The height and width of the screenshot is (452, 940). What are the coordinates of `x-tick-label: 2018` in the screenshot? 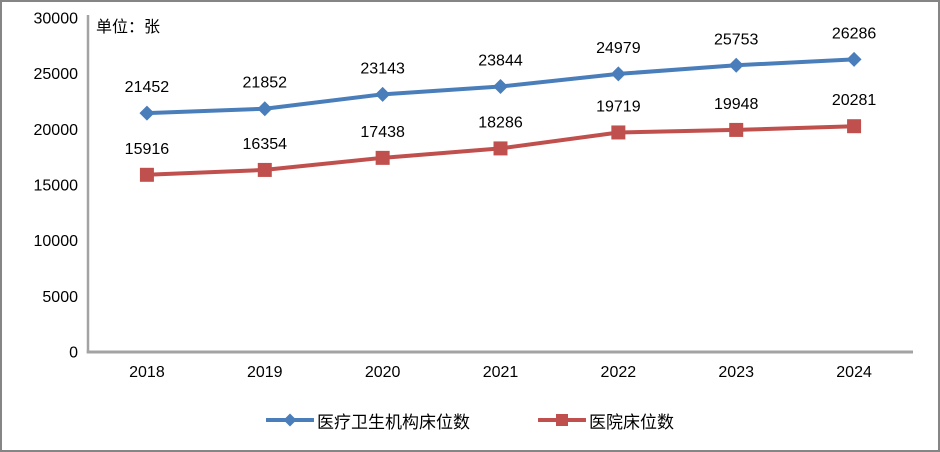 It's located at (147, 372).